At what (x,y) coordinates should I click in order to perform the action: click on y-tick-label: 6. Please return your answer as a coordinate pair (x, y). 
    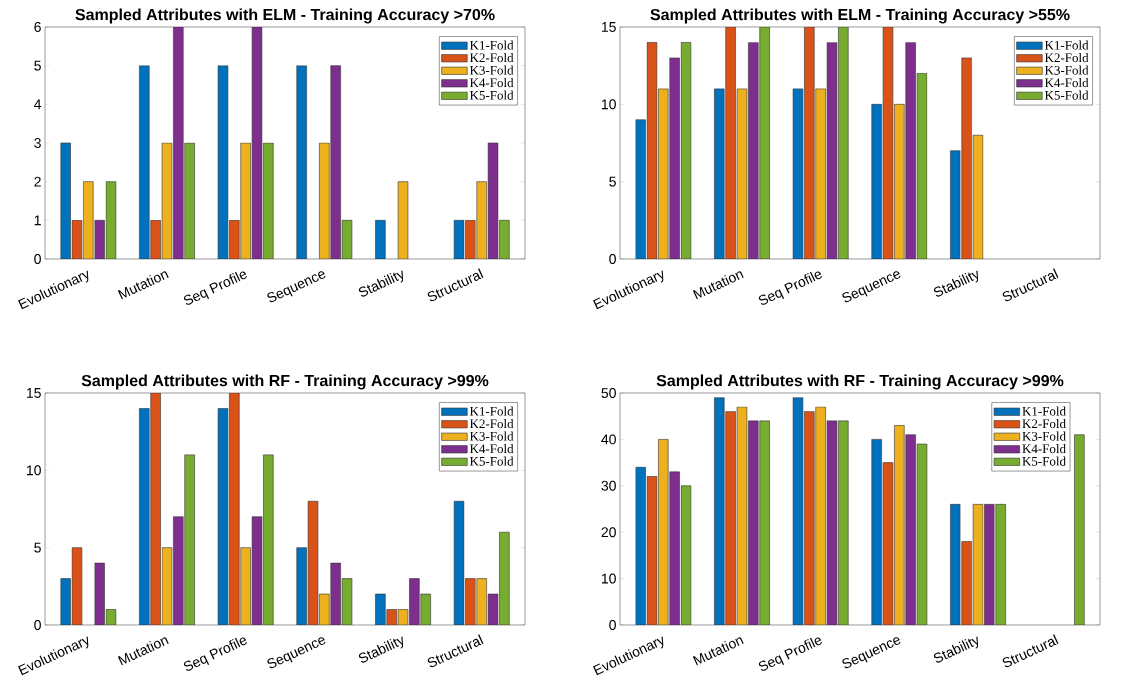
    Looking at the image, I should click on (37, 27).